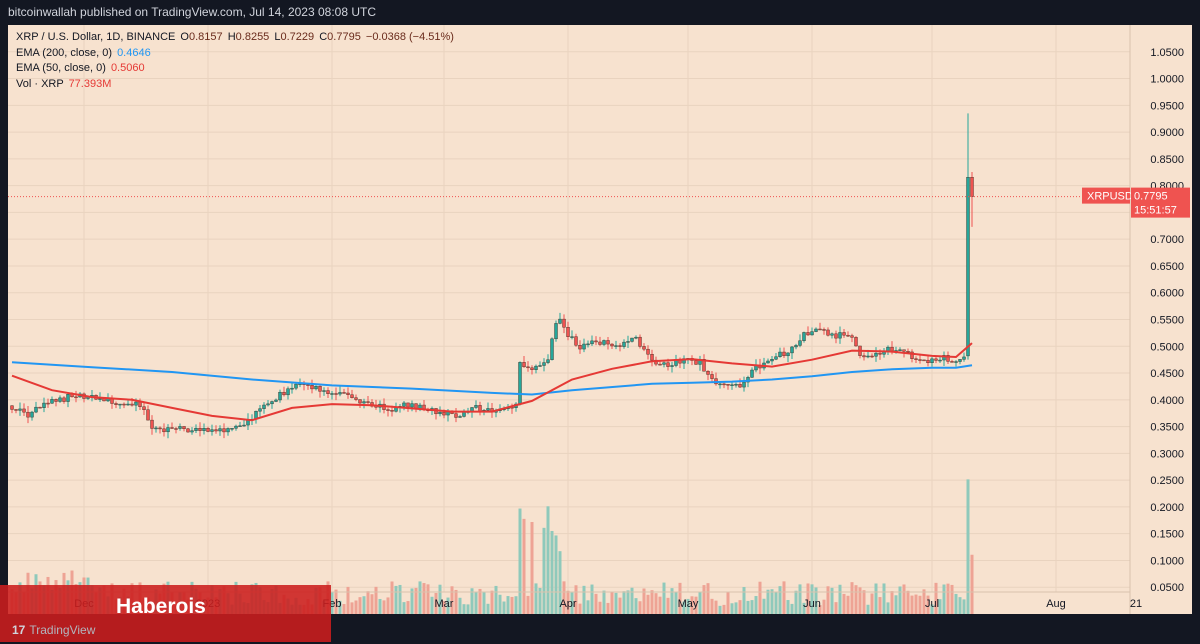 The width and height of the screenshot is (1200, 644). Describe the element at coordinates (184, 37) in the screenshot. I see `legend-open-label: O` at that location.